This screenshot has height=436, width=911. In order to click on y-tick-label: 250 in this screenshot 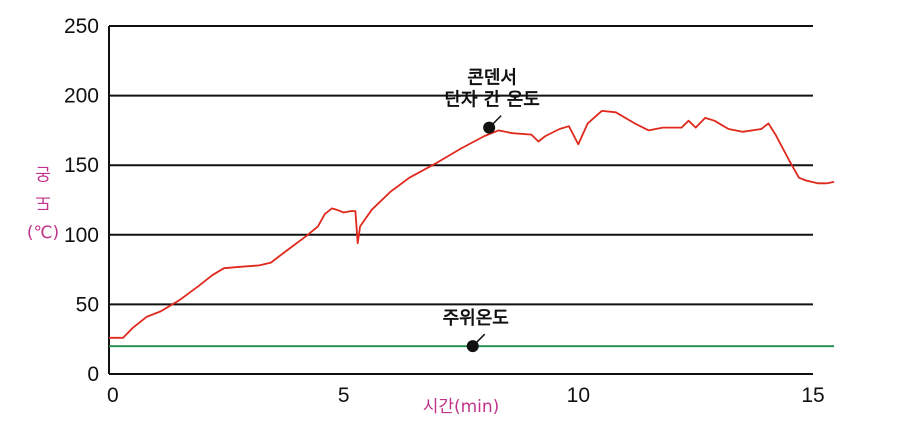, I will do `click(81, 26)`.